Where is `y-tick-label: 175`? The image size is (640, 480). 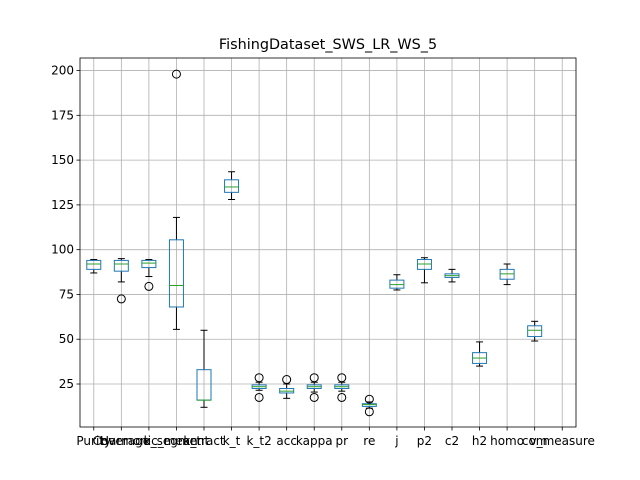
y-tick-label: 175 is located at coordinates (62, 115).